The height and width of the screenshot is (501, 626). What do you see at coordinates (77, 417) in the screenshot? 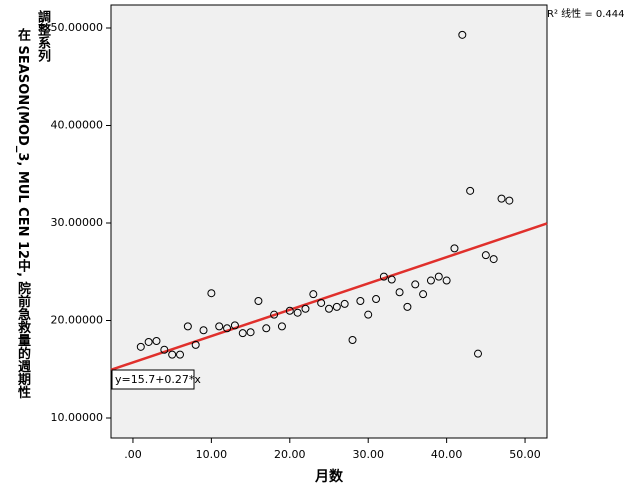
I see `y-tick-label: 10.00000` at bounding box center [77, 417].